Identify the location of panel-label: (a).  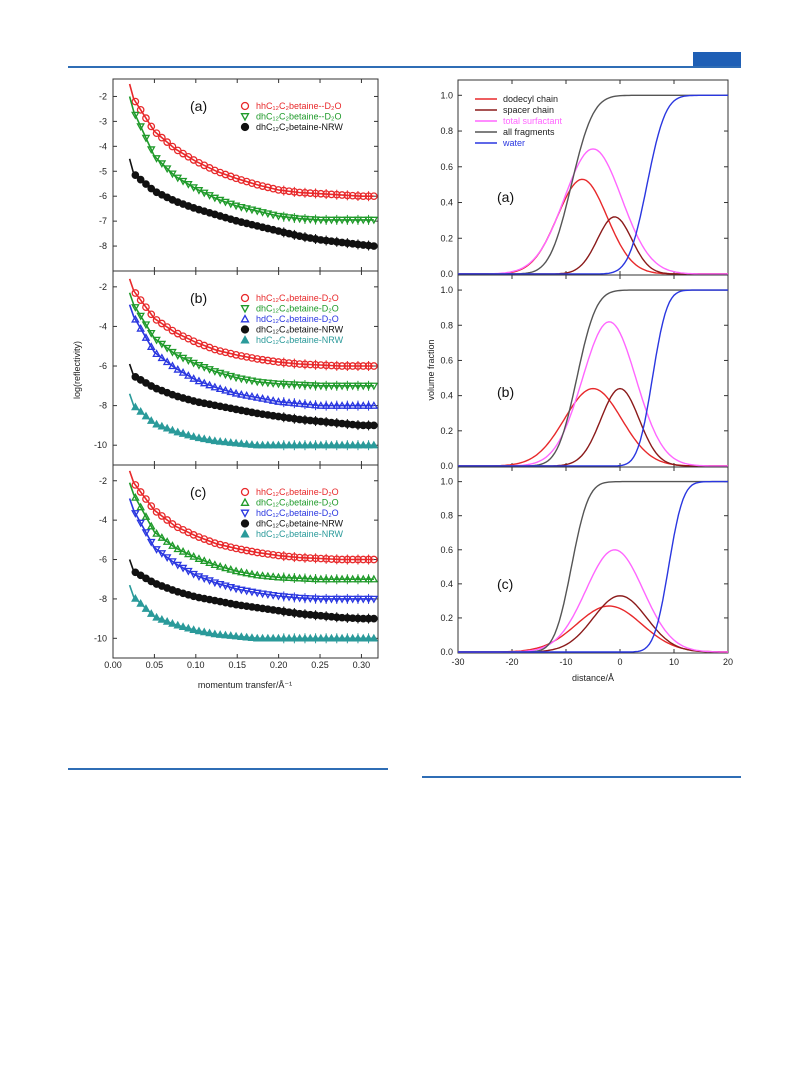
(505, 197).